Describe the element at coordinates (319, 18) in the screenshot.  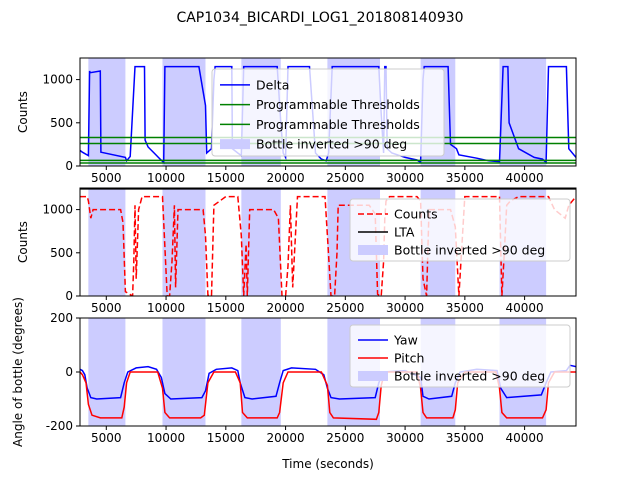
I see `figure-title: CAP1034_BICARDI_LOG1_201808140930` at that location.